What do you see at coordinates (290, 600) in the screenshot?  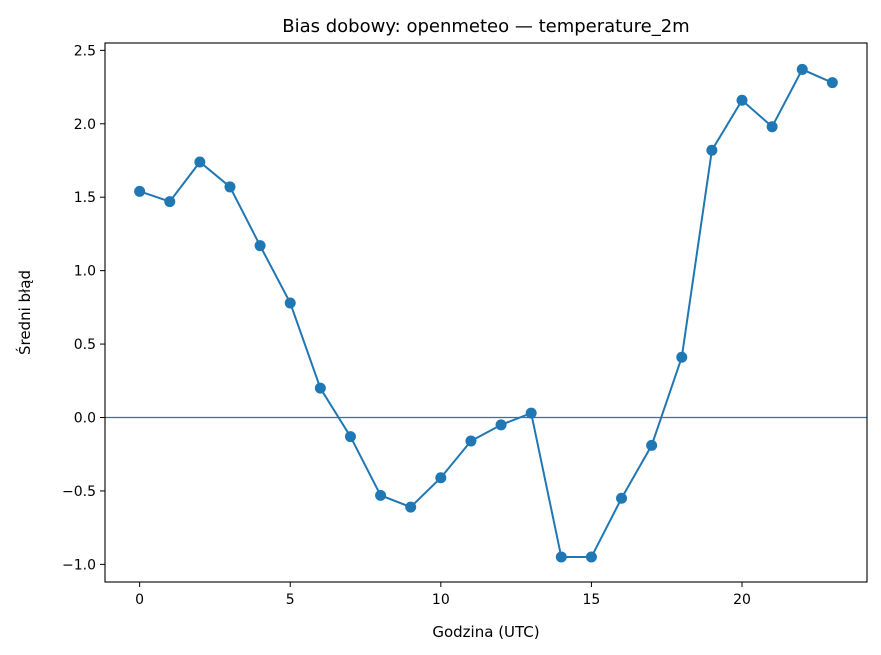 I see `x-tick-label: 5` at bounding box center [290, 600].